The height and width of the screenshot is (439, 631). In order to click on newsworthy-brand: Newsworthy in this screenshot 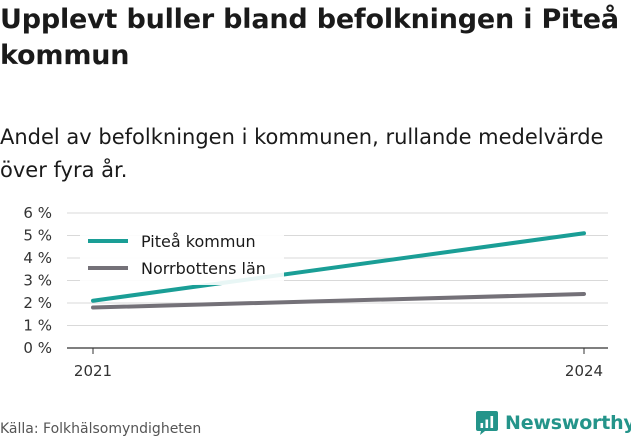, I will do `click(553, 423)`.